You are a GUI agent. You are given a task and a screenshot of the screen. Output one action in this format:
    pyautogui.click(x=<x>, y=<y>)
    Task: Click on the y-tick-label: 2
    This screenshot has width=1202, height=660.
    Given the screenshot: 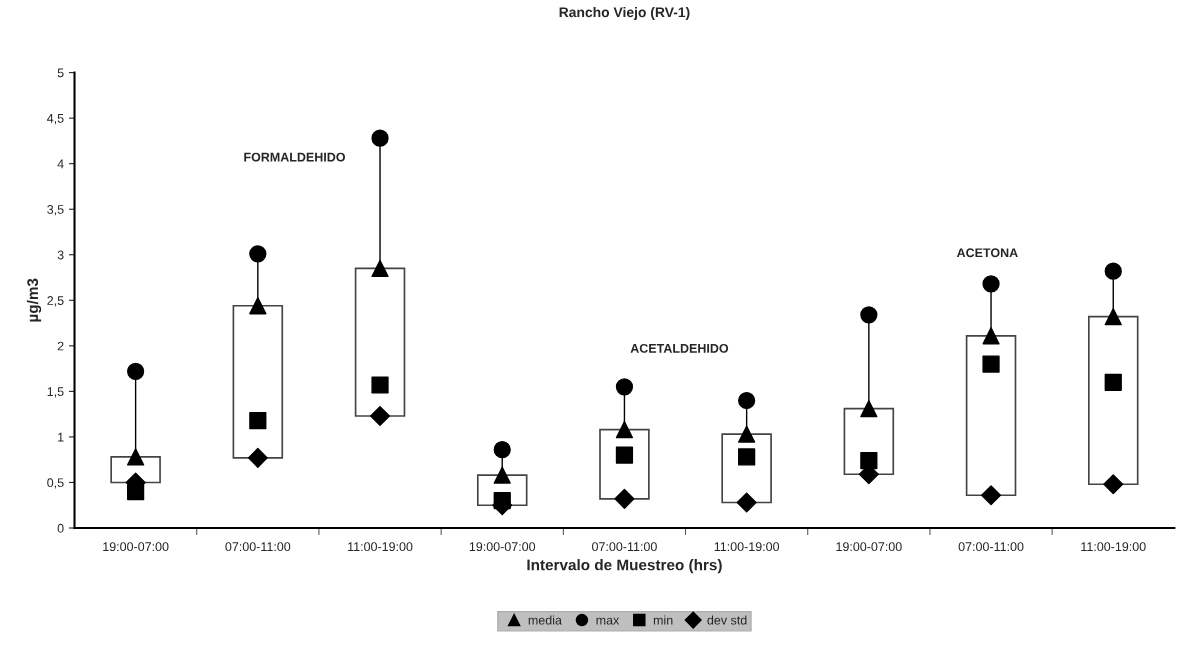 What is the action you would take?
    pyautogui.click(x=60, y=346)
    